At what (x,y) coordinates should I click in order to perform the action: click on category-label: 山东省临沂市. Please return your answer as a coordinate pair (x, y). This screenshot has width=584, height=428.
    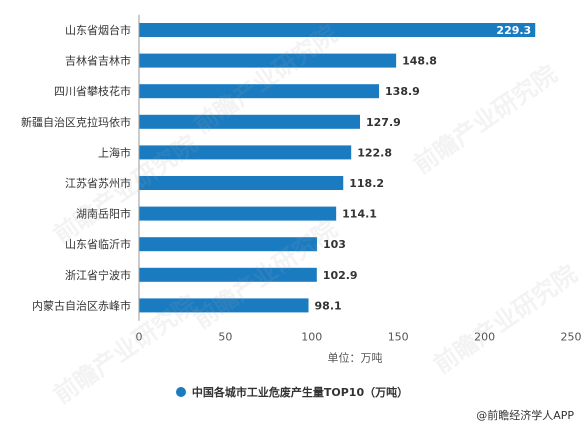
    Looking at the image, I should click on (98, 244).